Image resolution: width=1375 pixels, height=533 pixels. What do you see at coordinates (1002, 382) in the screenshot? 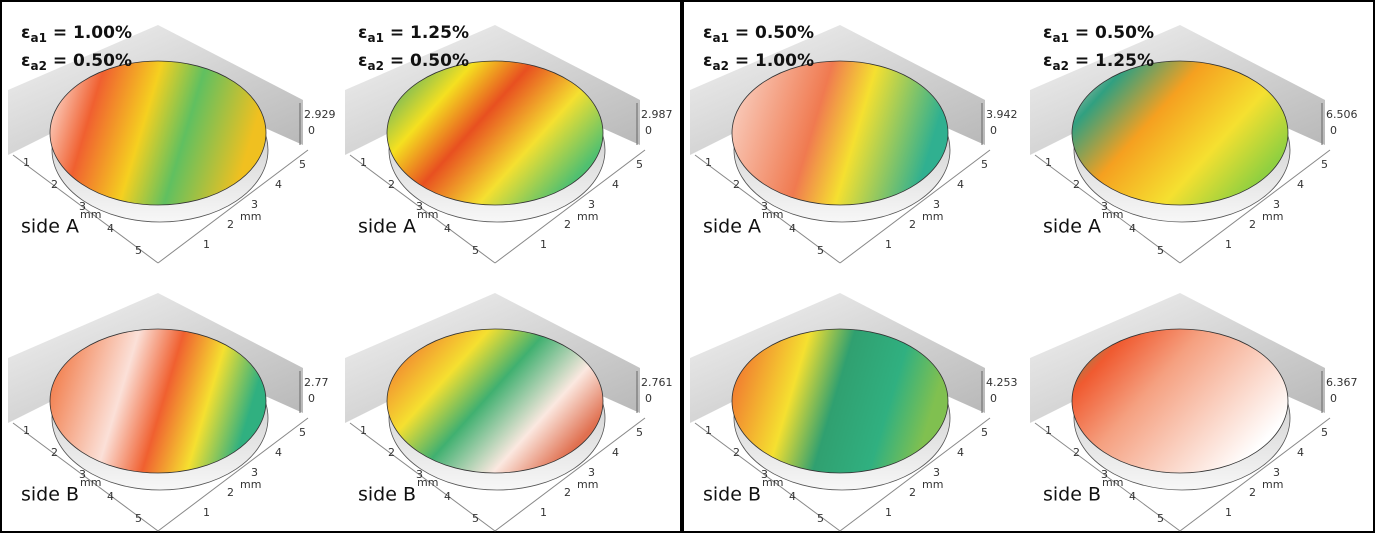
I see `z-max-label: 4.253` at bounding box center [1002, 382].